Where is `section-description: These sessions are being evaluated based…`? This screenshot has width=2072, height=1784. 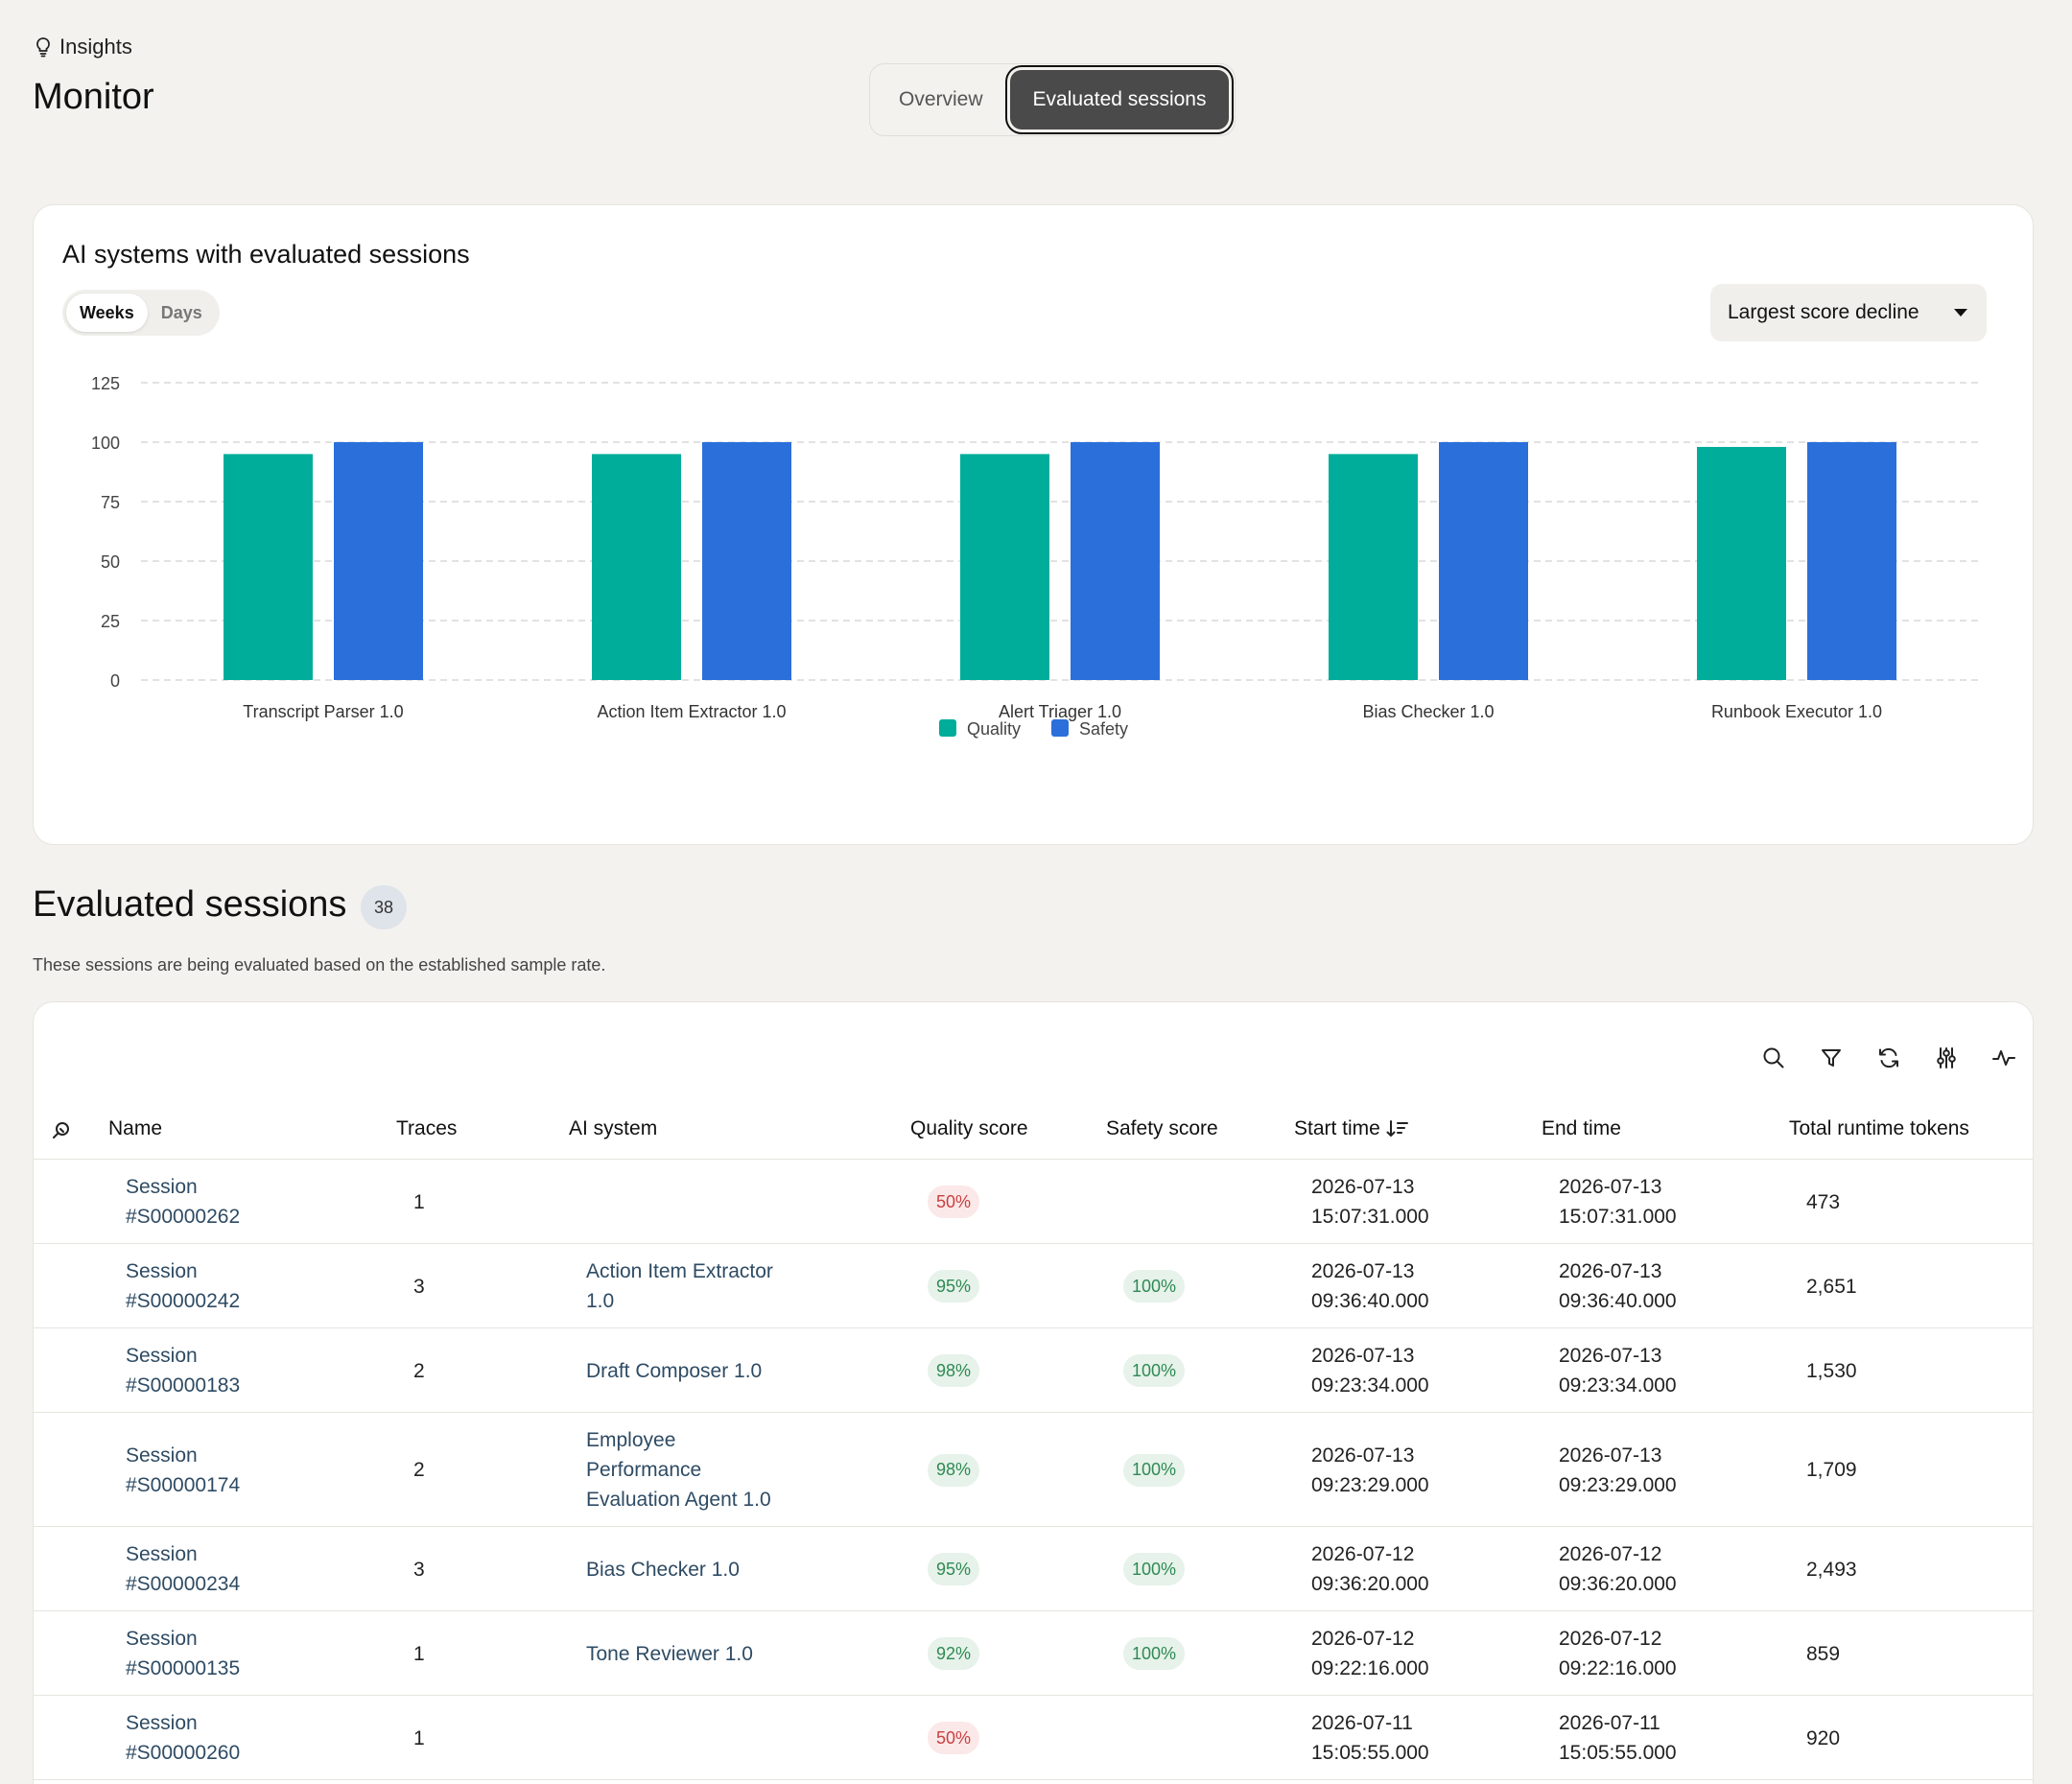
section-description: These sessions are being evaluated based… is located at coordinates (319, 964).